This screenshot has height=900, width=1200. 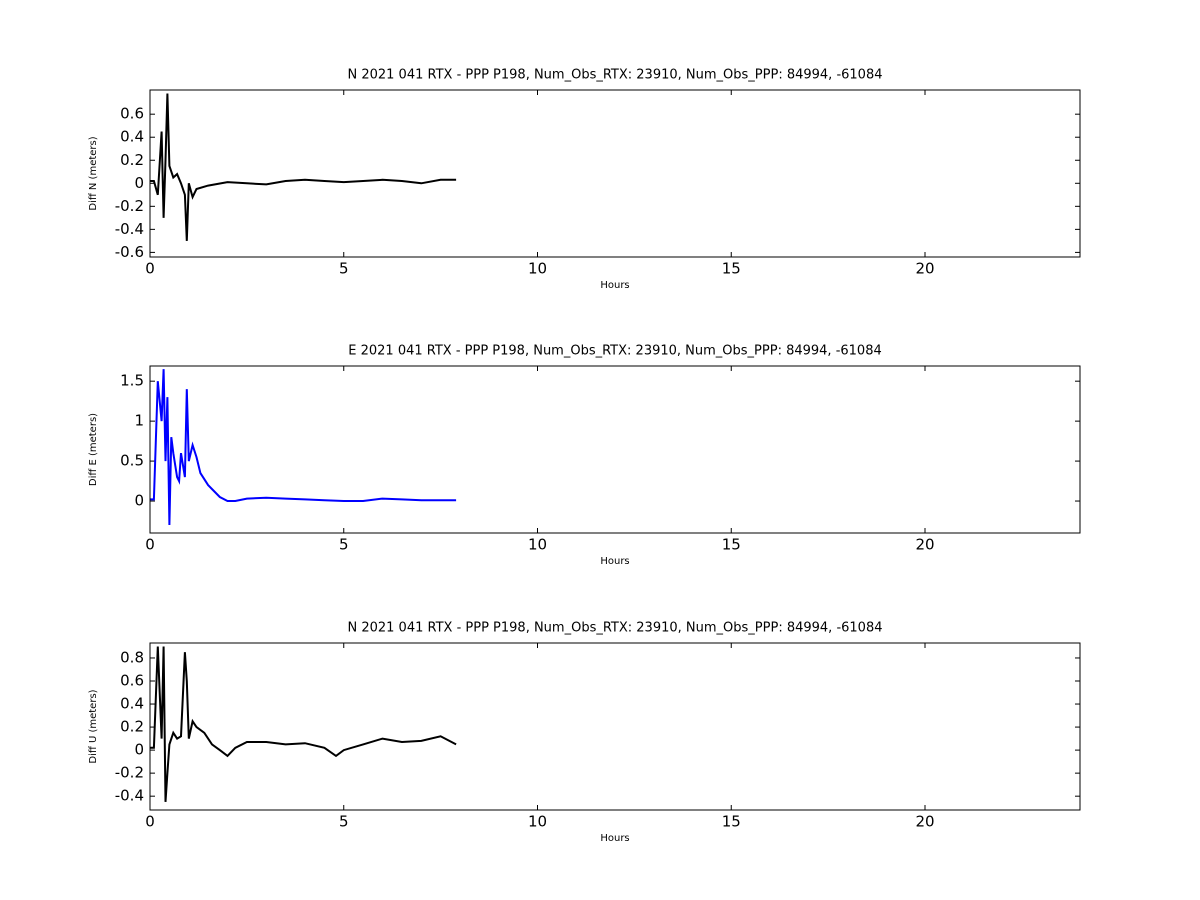 I want to click on y-tick-label: -0.6, so click(x=129, y=252).